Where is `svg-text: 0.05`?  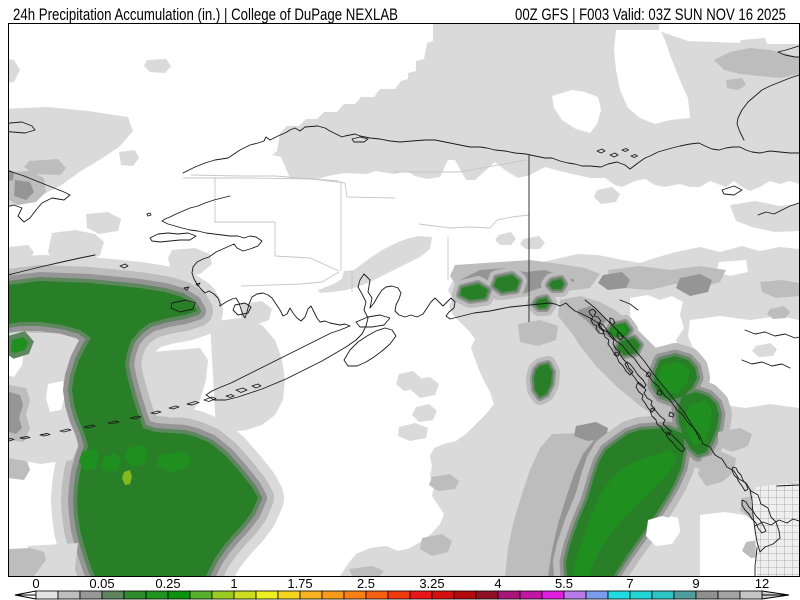 svg-text: 0.05 is located at coordinates (101, 583).